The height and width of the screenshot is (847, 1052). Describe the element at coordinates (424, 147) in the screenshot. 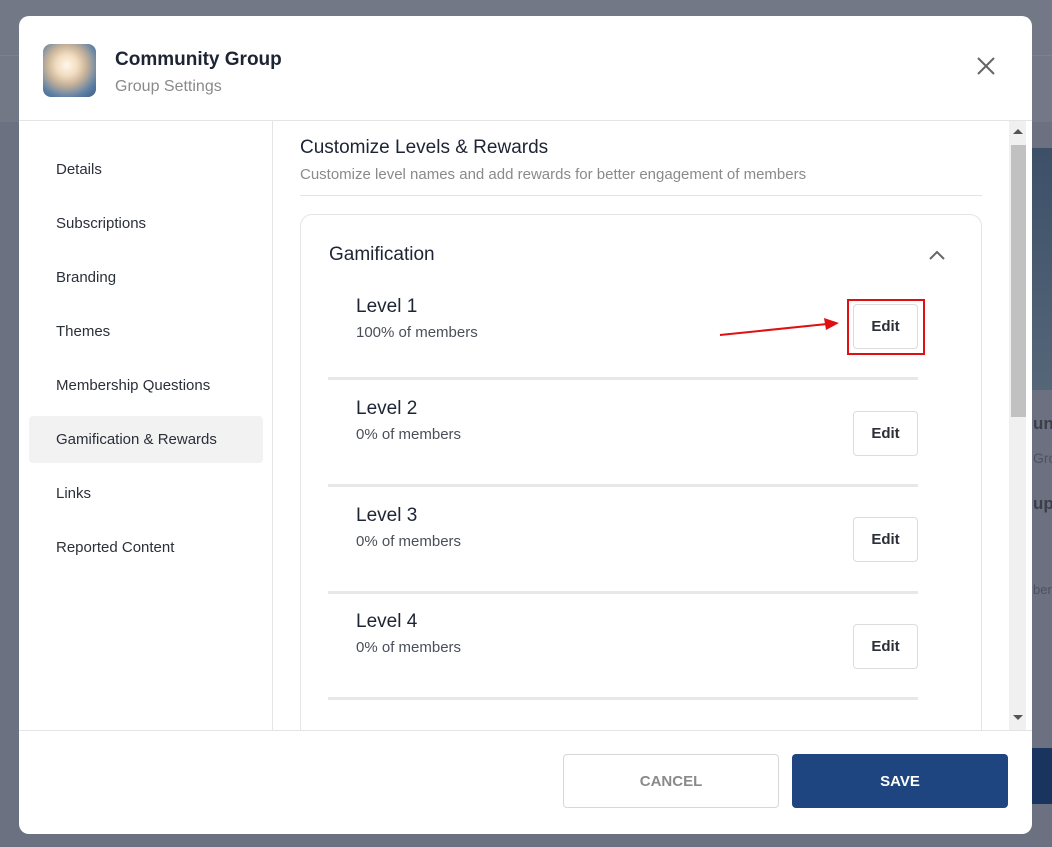

I see `section-title: Customize Levels & Rewards` at that location.